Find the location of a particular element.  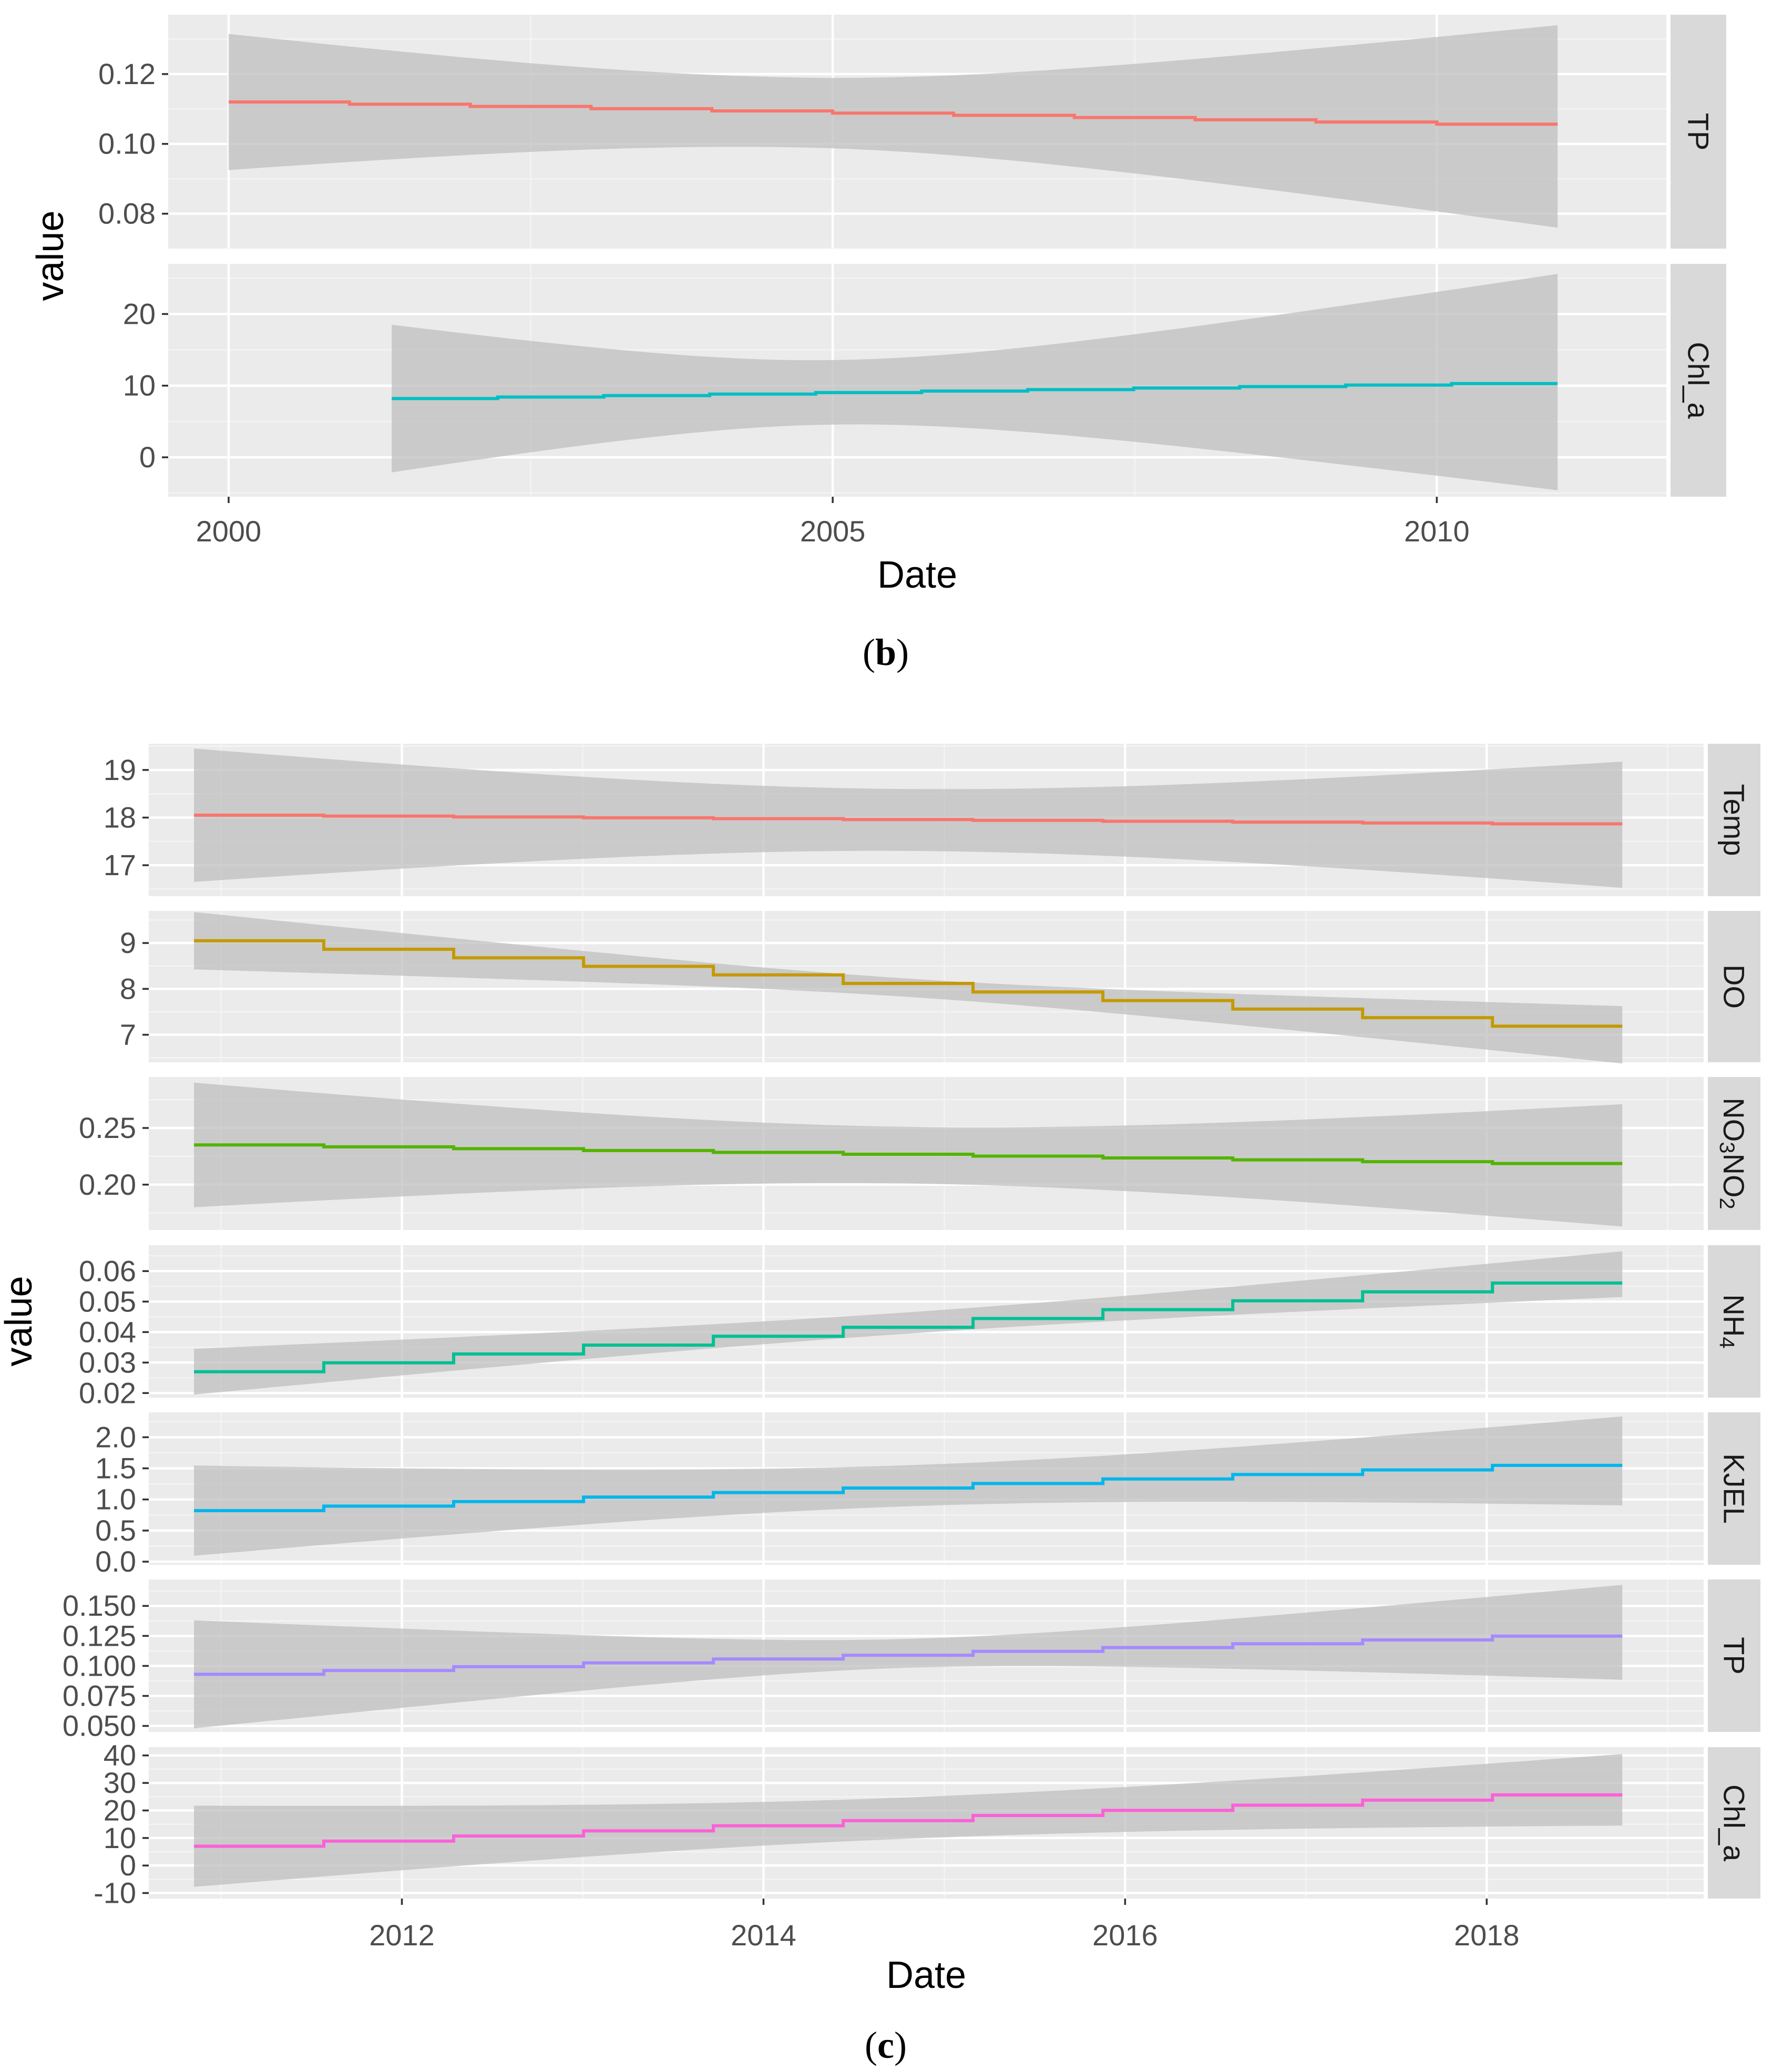

strip-label: NO3NO2 is located at coordinates (1733, 1153).